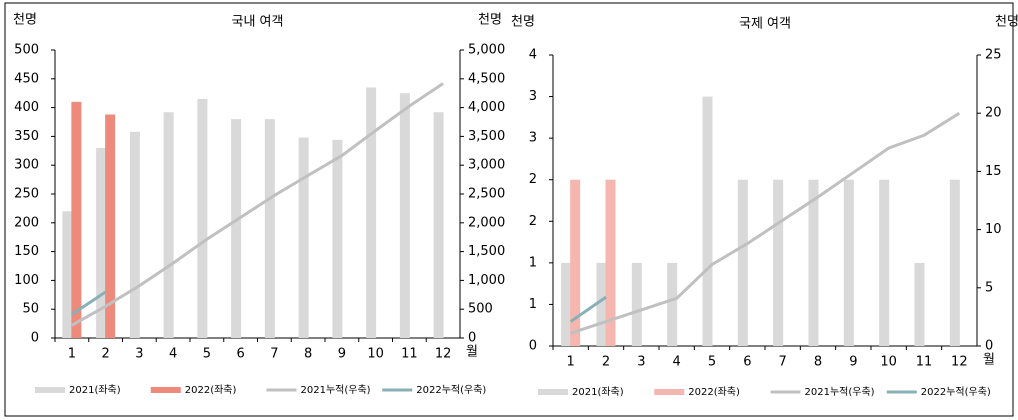  What do you see at coordinates (993, 113) in the screenshot?
I see `y2-tick-label: 20` at bounding box center [993, 113].